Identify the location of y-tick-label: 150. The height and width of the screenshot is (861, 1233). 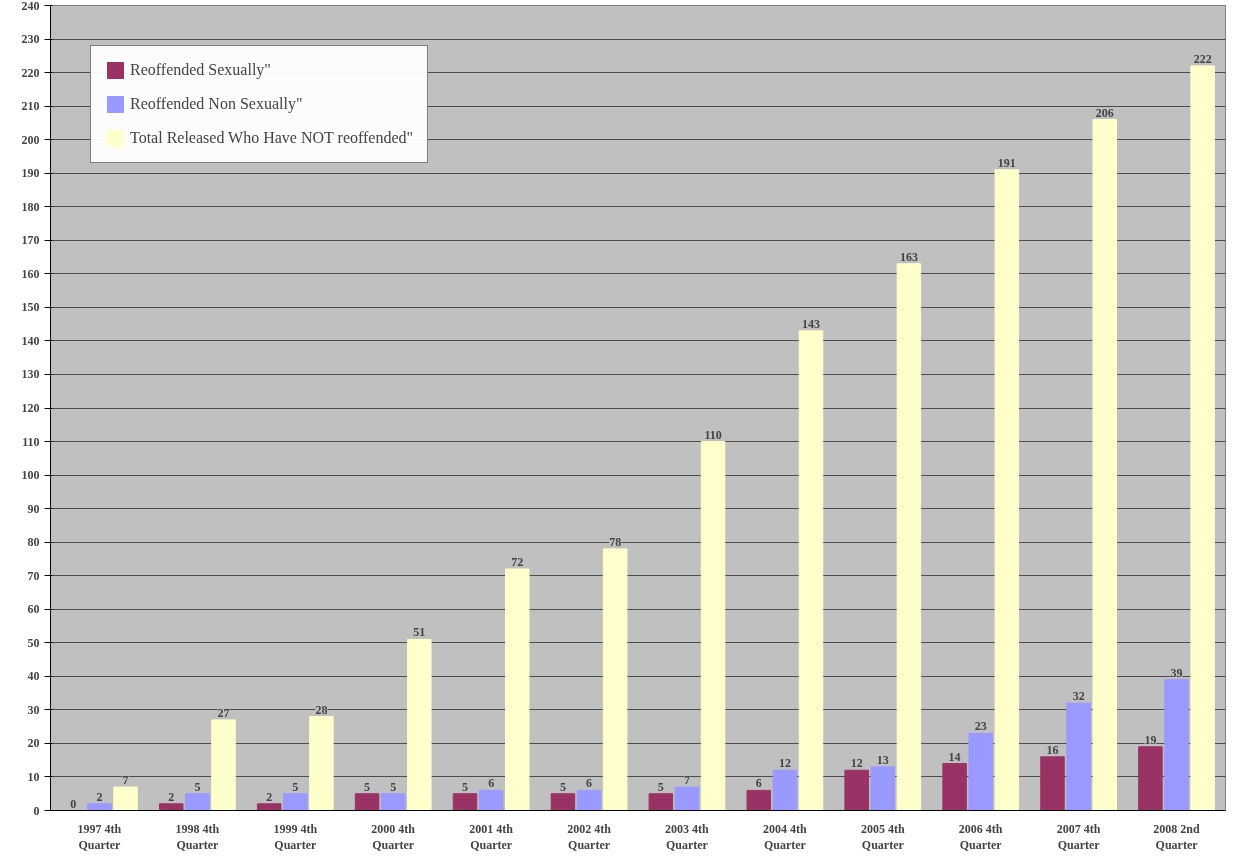
(30, 307).